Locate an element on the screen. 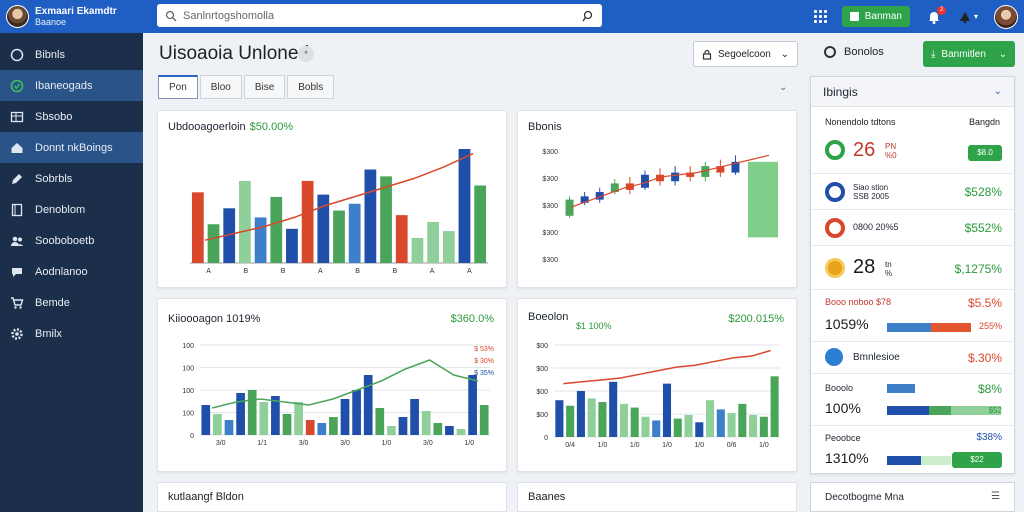 This screenshot has width=1024, height=512. list-item: Bmnlesioe $.30% is located at coordinates (913, 357).